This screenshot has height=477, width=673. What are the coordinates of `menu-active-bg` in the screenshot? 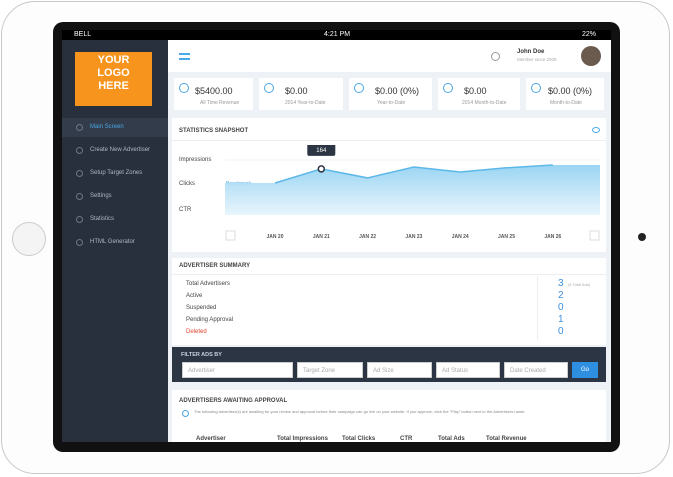 It's located at (115, 127).